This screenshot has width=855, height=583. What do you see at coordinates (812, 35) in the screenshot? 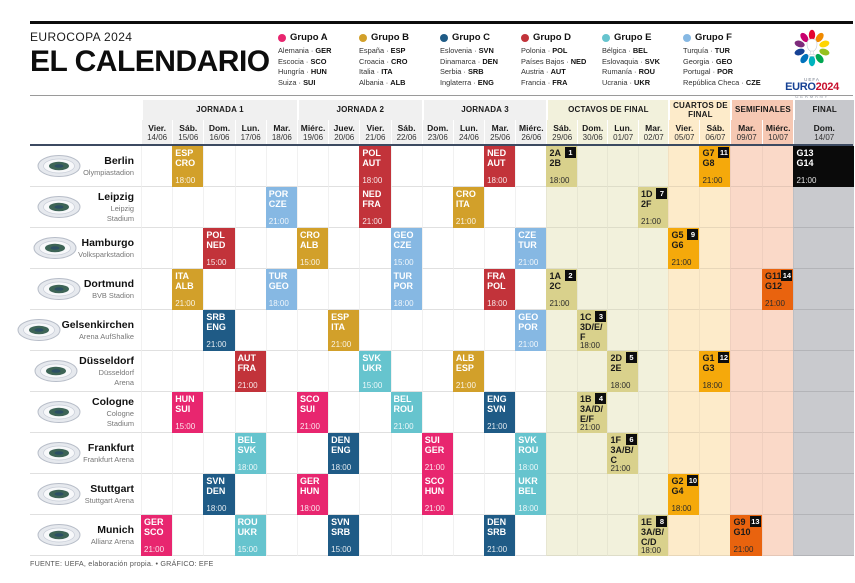
I see `logo-petal` at bounding box center [812, 35].